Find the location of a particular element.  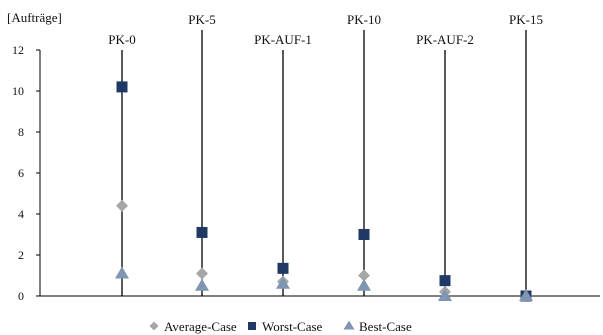

y-tick-label: 6 is located at coordinates (21, 173).